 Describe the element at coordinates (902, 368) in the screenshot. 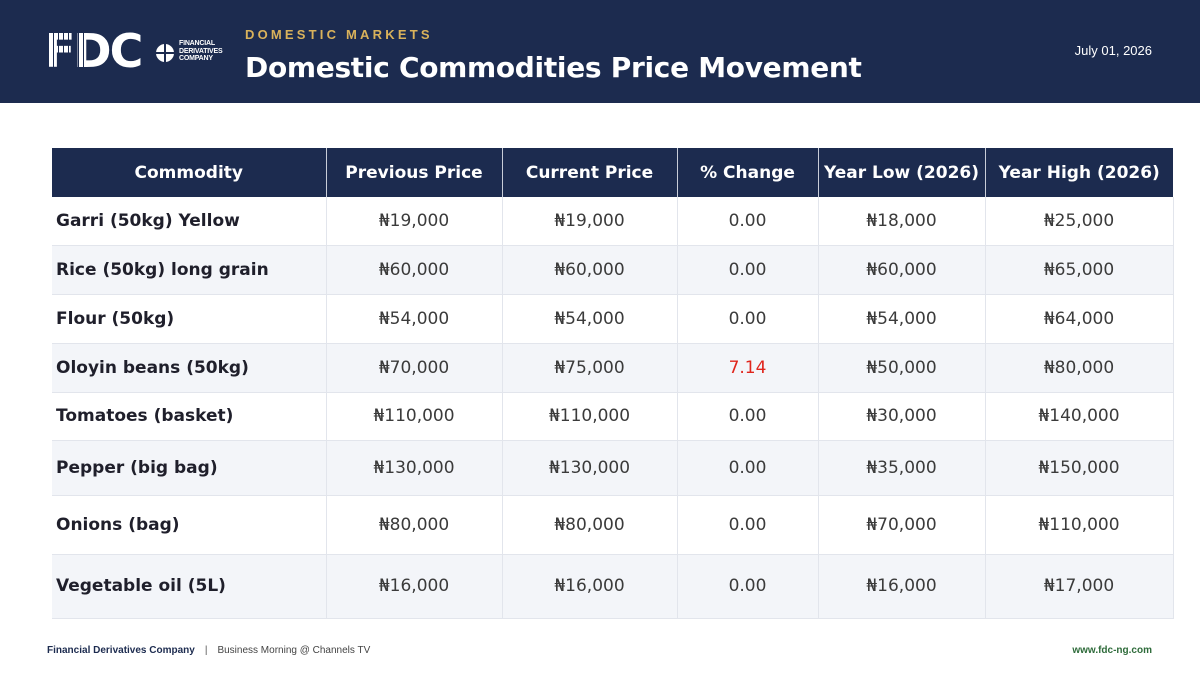

I see `year-low: ₦50,000` at that location.